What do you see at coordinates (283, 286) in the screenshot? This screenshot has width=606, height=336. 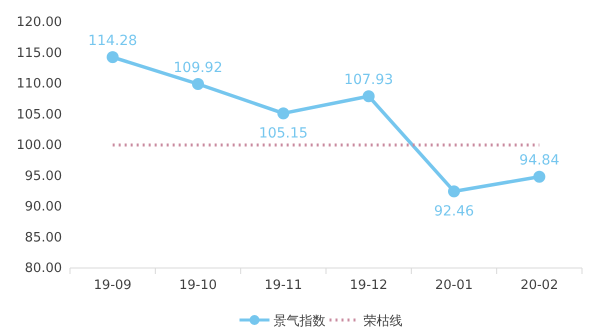 I see `x-tick-label: 19-11` at bounding box center [283, 286].